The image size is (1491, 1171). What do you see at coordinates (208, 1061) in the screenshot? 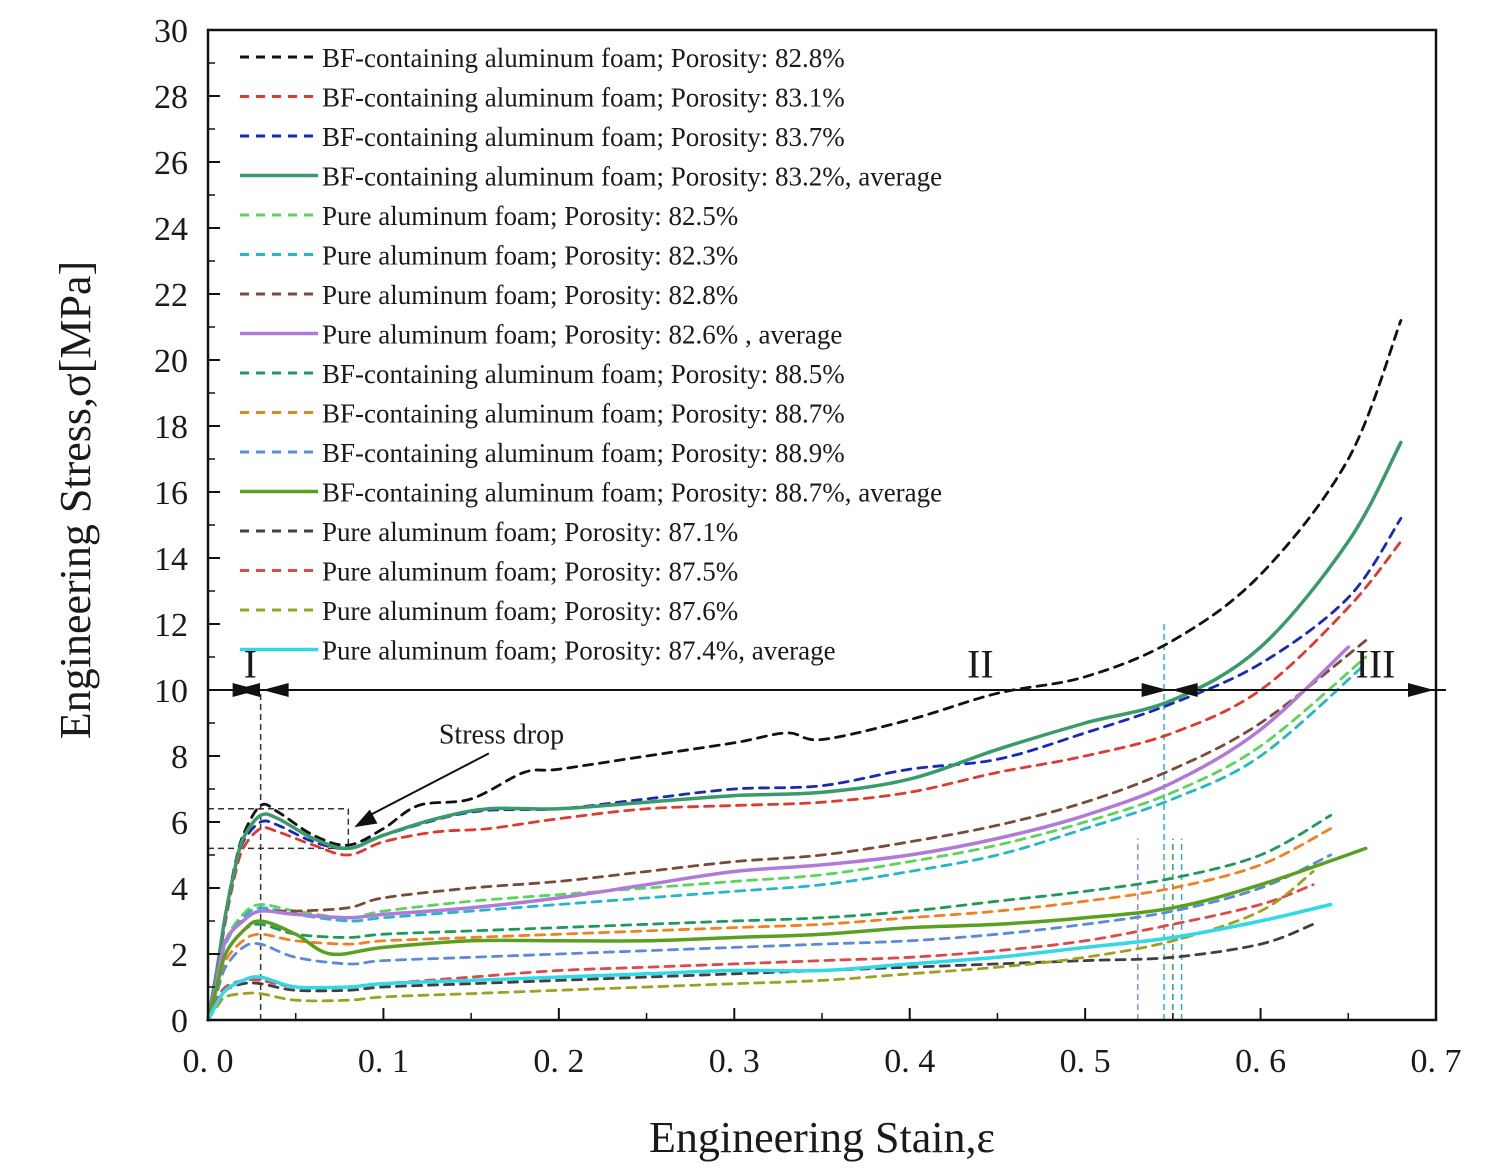
I see `x-tick-label: 0. 0` at bounding box center [208, 1061].